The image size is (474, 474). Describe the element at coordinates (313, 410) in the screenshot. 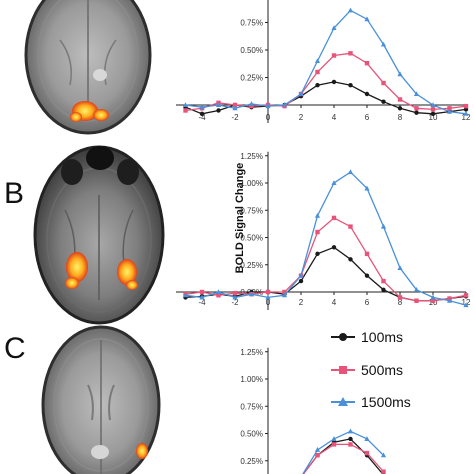

I see `chart-c: 1.25% 1.00% 0.75% 0.50% 0.25%` at that location.